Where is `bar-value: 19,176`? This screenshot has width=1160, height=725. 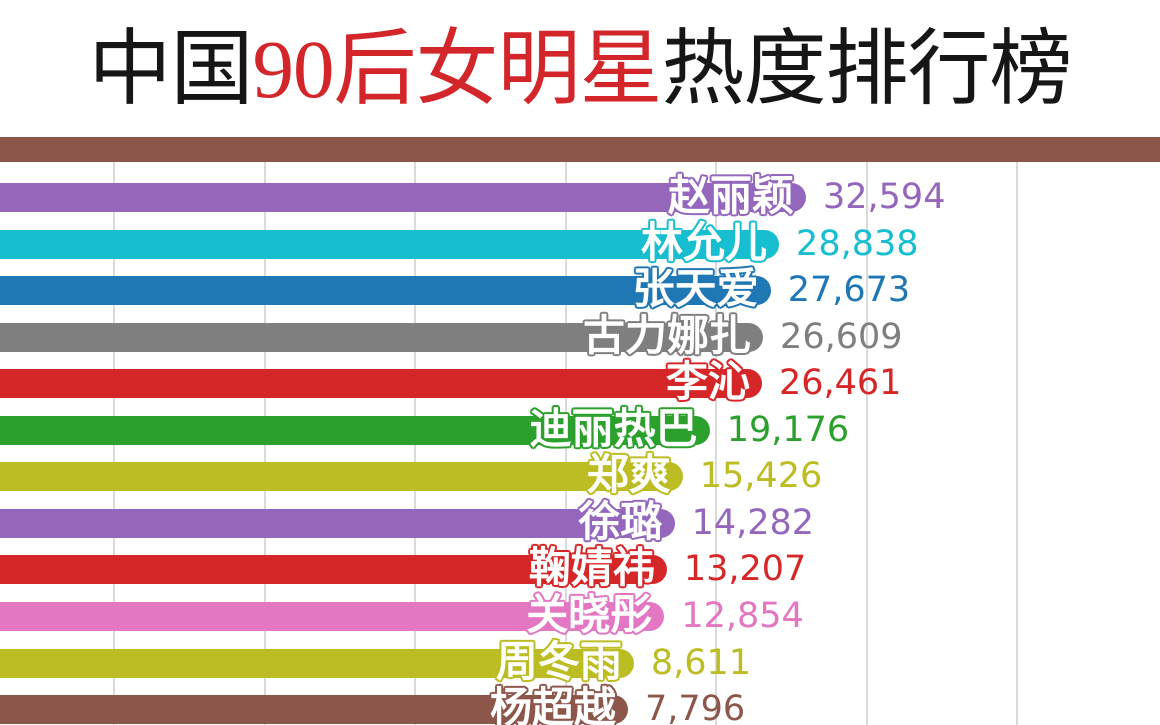
bar-value: 19,176 is located at coordinates (788, 429).